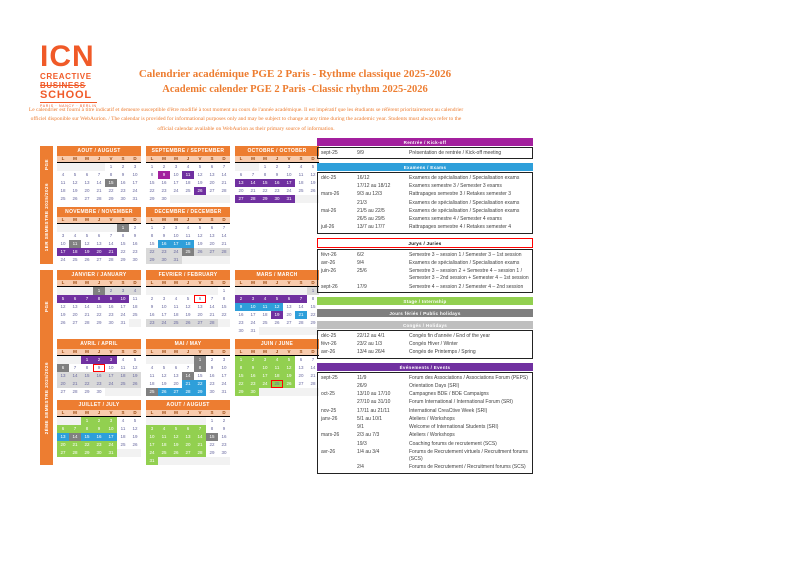 The image size is (800, 566). I want to click on day-cell: 3, so click(63, 235).